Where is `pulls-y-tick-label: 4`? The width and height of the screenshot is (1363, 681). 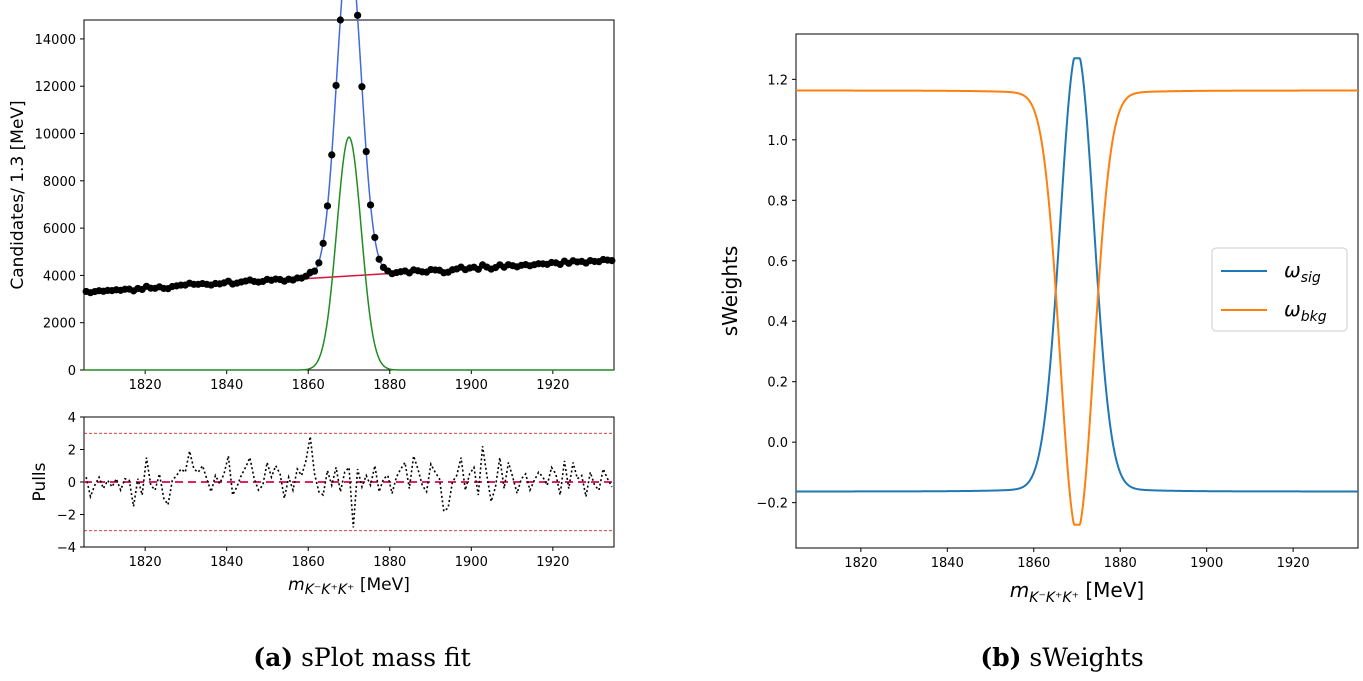
pulls-y-tick-label: 4 is located at coordinates (72, 418).